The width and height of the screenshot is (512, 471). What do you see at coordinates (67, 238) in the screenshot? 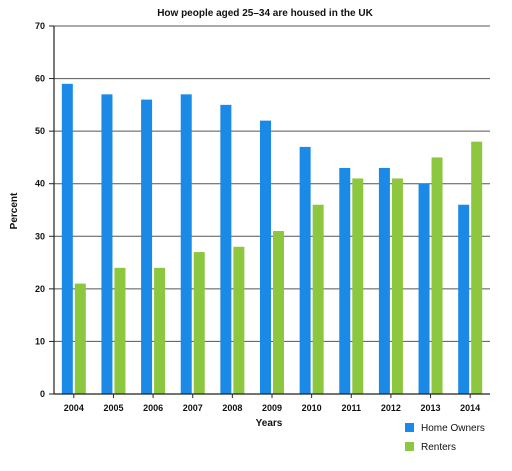
I see `bar-home-owners-2004` at bounding box center [67, 238].